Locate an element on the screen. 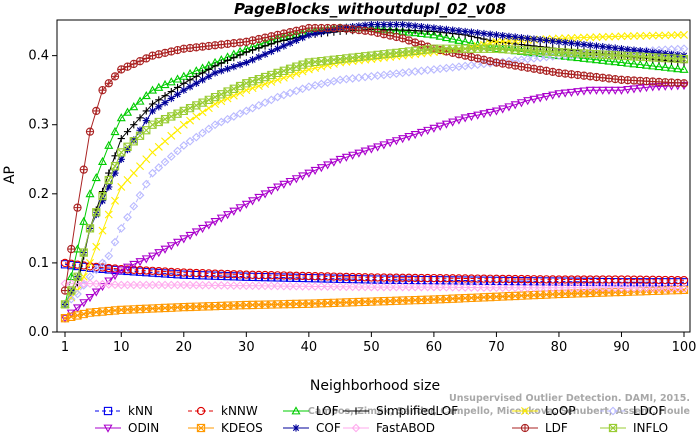 The image size is (698, 434). y-axis-title: AP is located at coordinates (10, 175).